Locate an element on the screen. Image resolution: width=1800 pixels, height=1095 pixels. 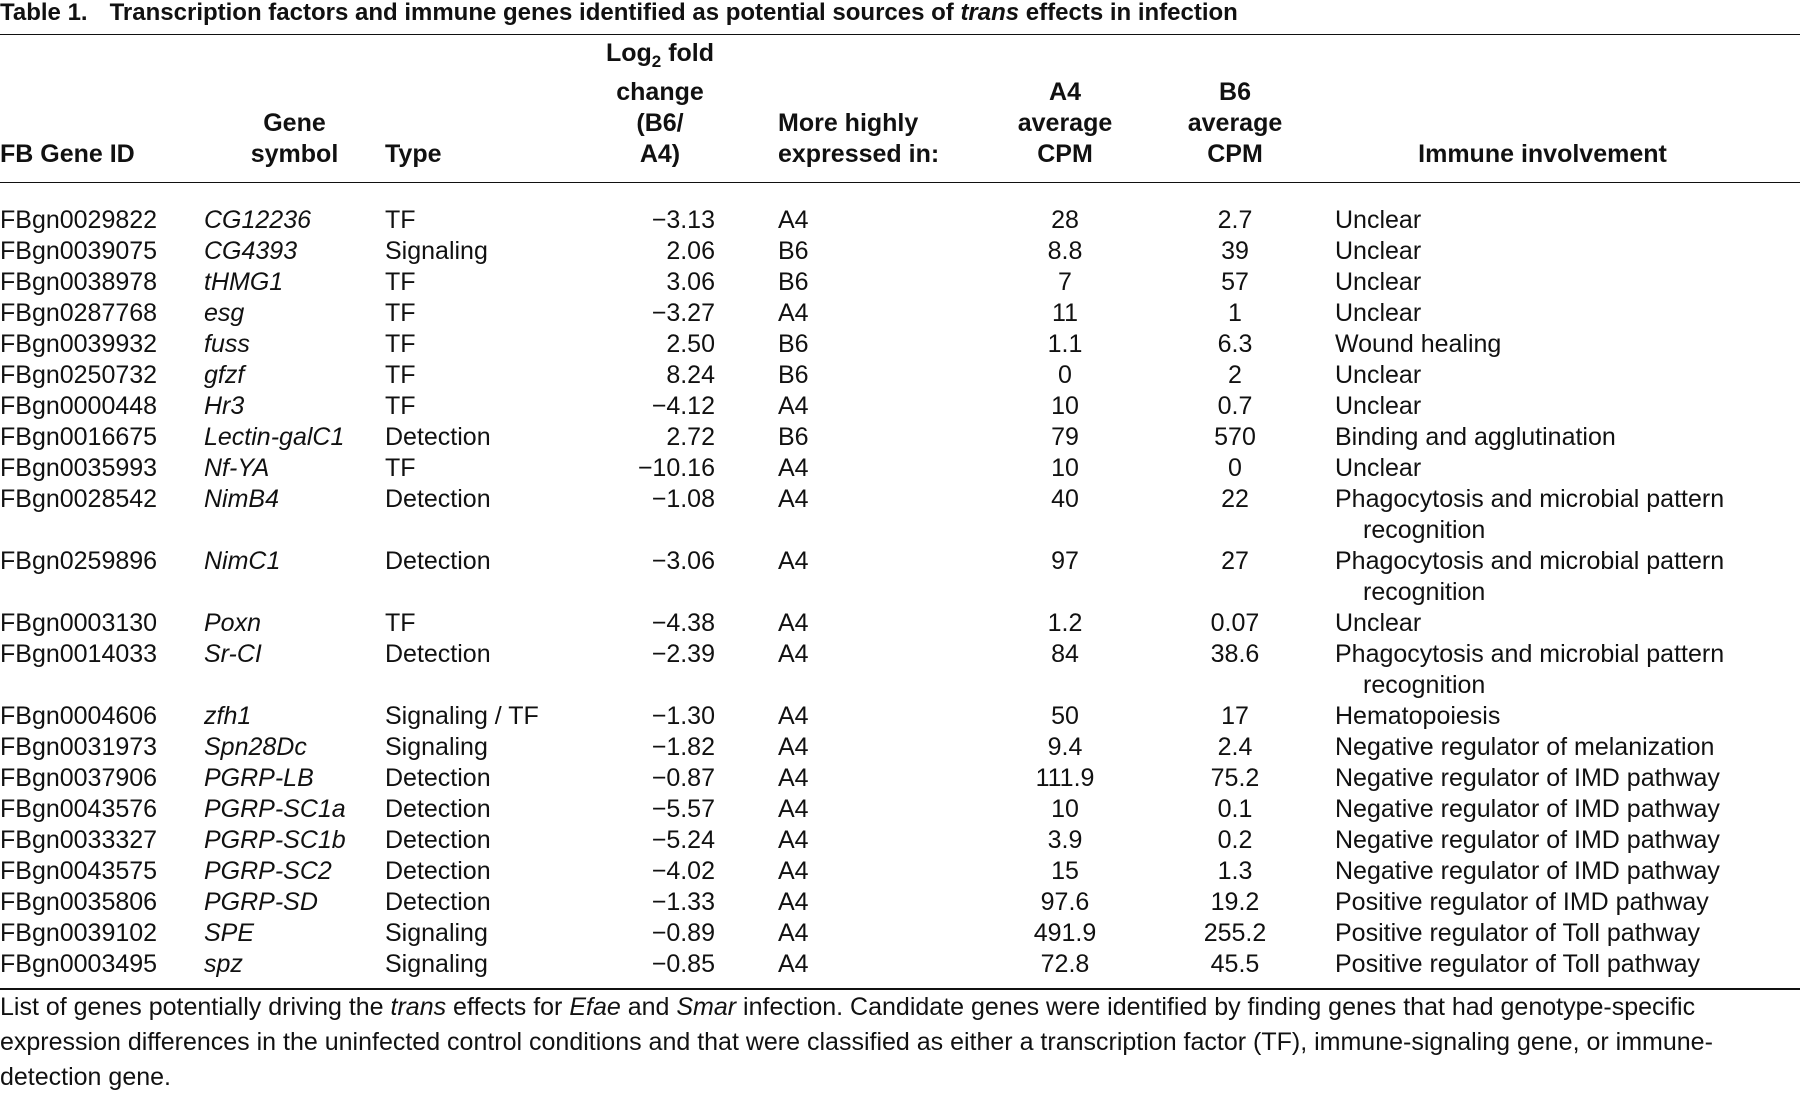
table-cell: 72.8 is located at coordinates (1065, 969).